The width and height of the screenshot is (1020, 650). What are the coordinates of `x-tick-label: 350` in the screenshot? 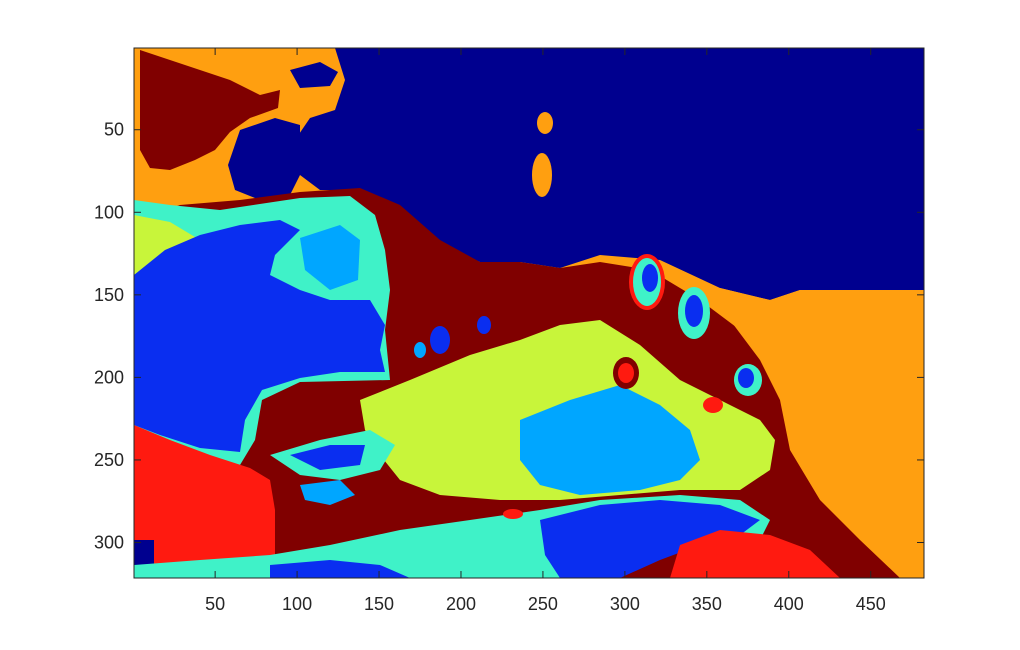 It's located at (707, 604).